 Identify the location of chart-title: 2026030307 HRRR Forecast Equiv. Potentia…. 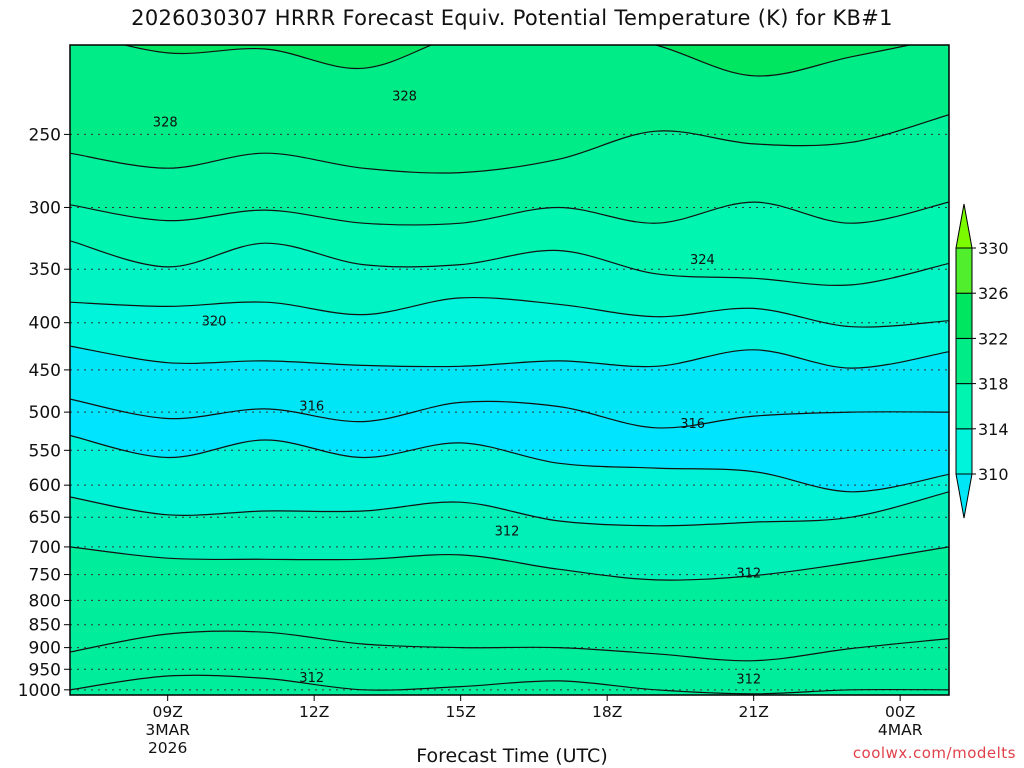
(512, 18).